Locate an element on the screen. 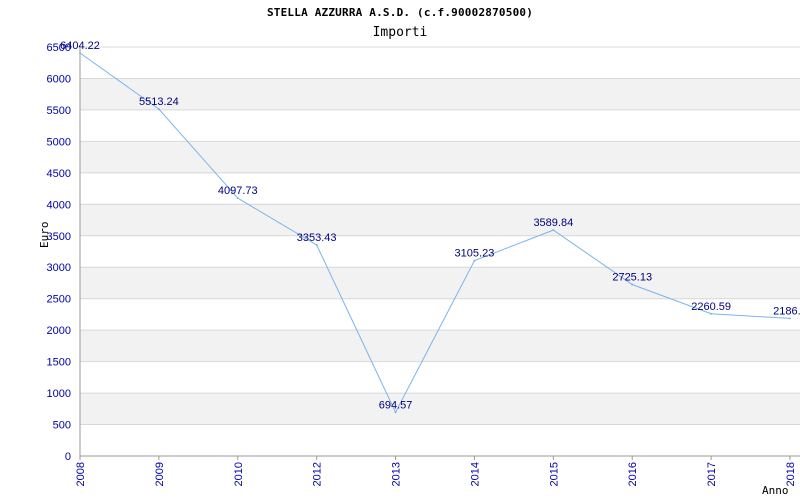 The height and width of the screenshot is (500, 800). x-tick-label: 2016 is located at coordinates (633, 474).